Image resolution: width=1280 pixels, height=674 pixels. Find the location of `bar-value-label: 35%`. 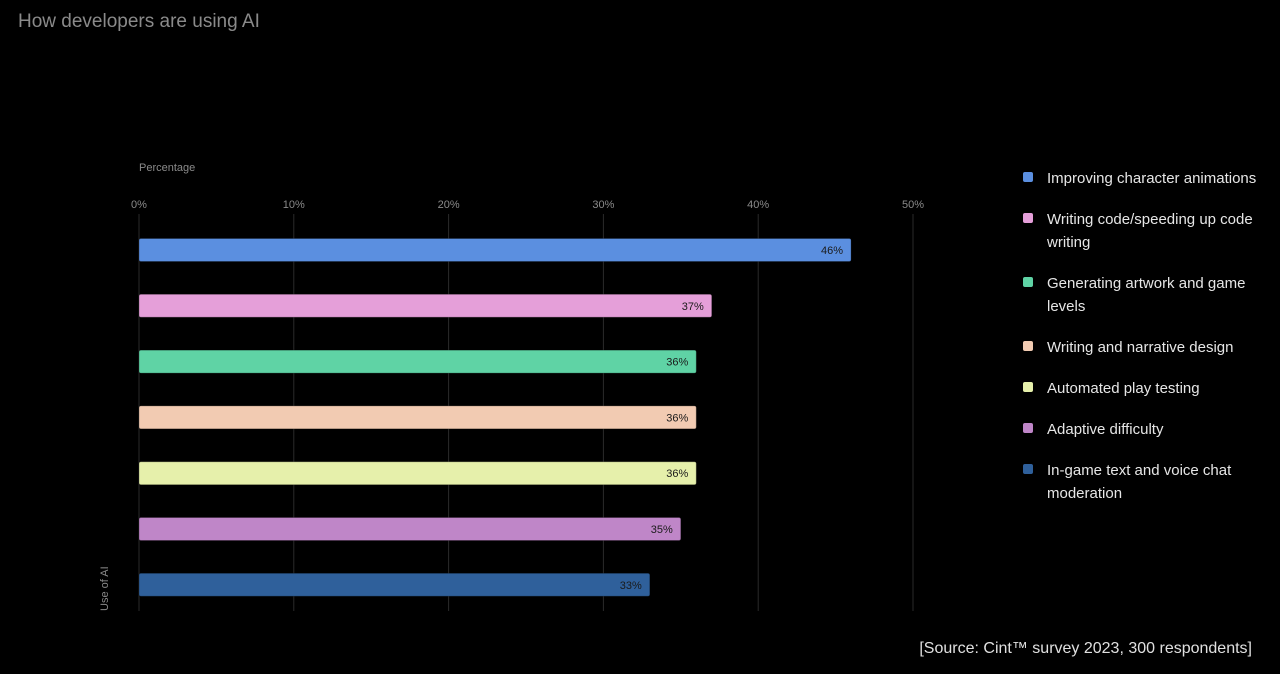

bar-value-label: 35% is located at coordinates (662, 530).